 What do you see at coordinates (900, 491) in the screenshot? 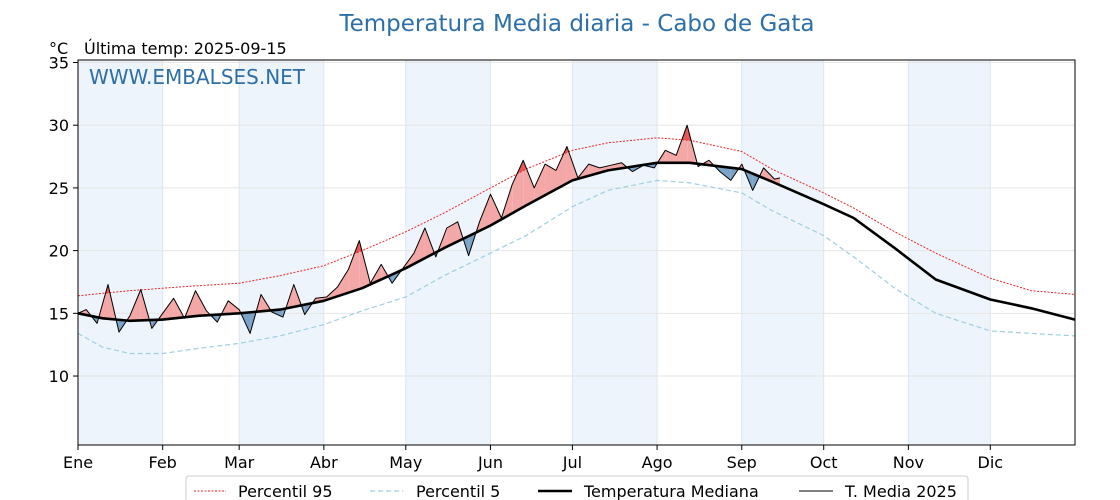
I see `legend-t2025-label: T. Media 2025` at bounding box center [900, 491].